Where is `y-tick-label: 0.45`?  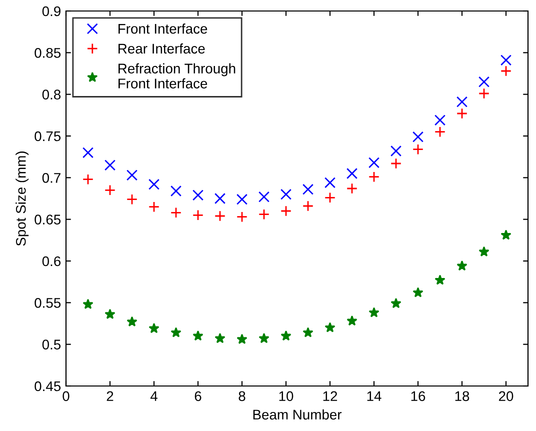 y-tick-label: 0.45 is located at coordinates (47, 386).